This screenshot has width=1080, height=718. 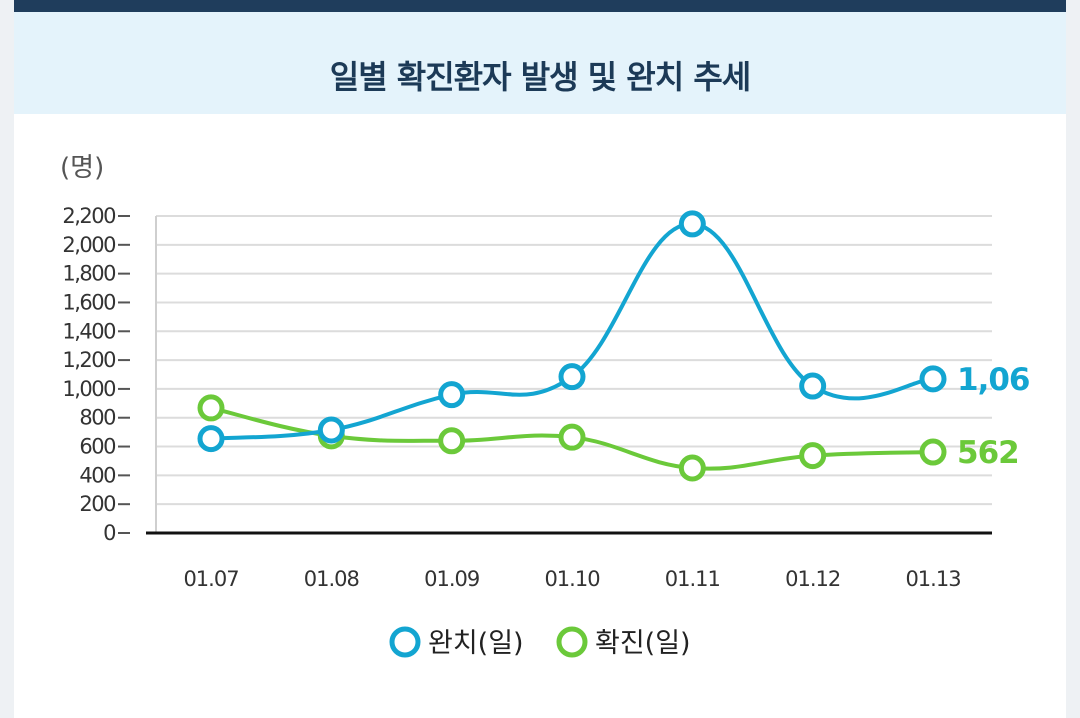 I want to click on legend-label: 확진(일), so click(x=643, y=643).